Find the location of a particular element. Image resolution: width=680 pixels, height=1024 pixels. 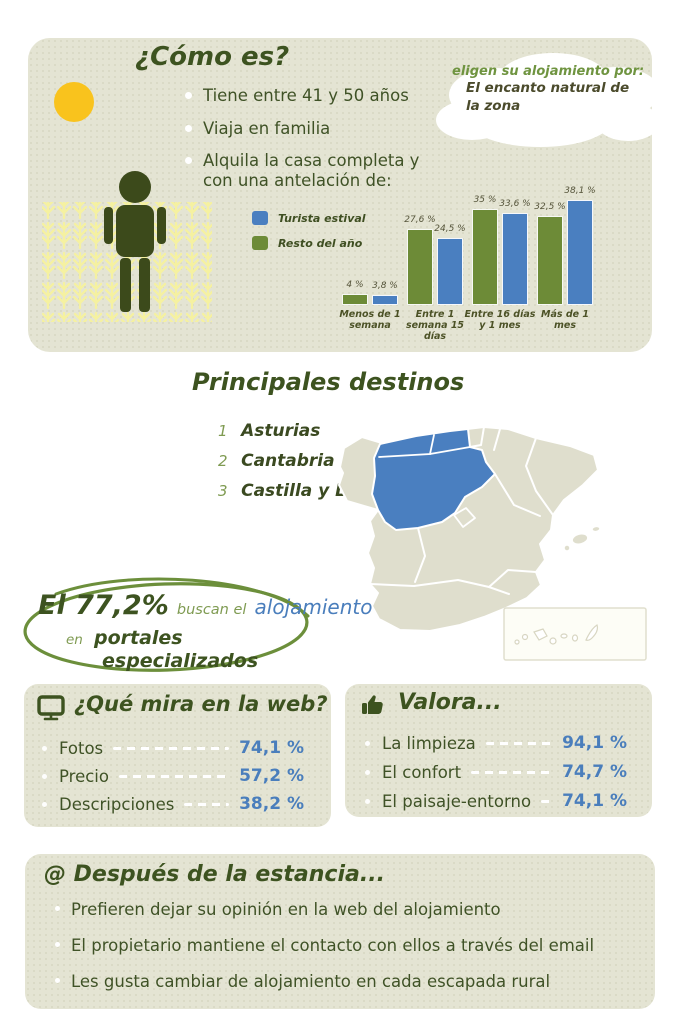

person-icon is located at coordinates (135, 241).